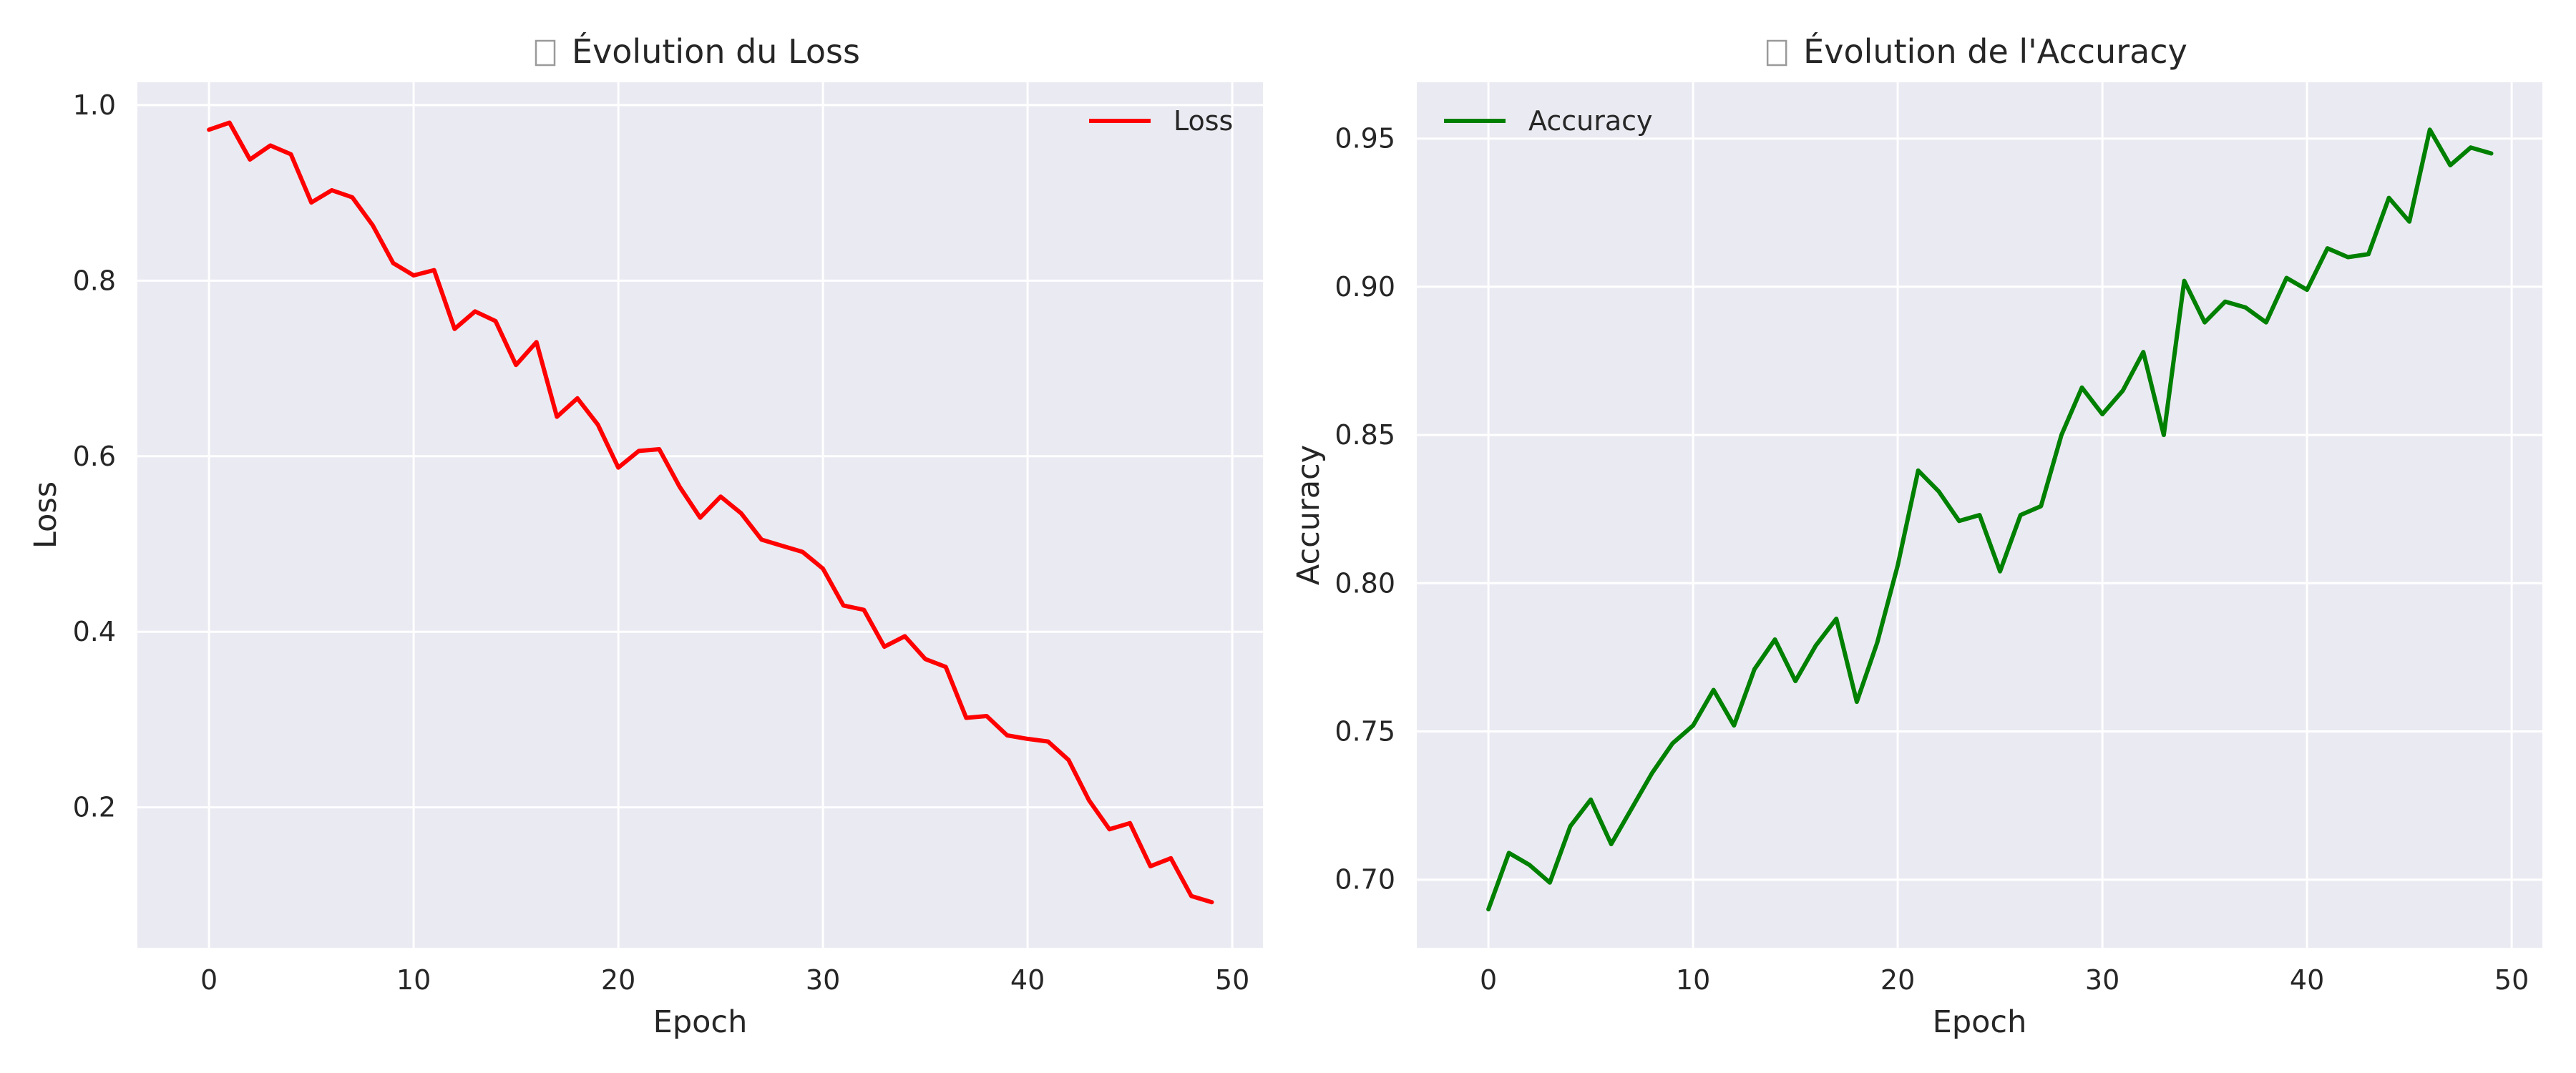 The image size is (2576, 1073). Describe the element at coordinates (2004, 980) in the screenshot. I see `accuracy-x-ticks: 0 10 20 30 40 50` at that location.